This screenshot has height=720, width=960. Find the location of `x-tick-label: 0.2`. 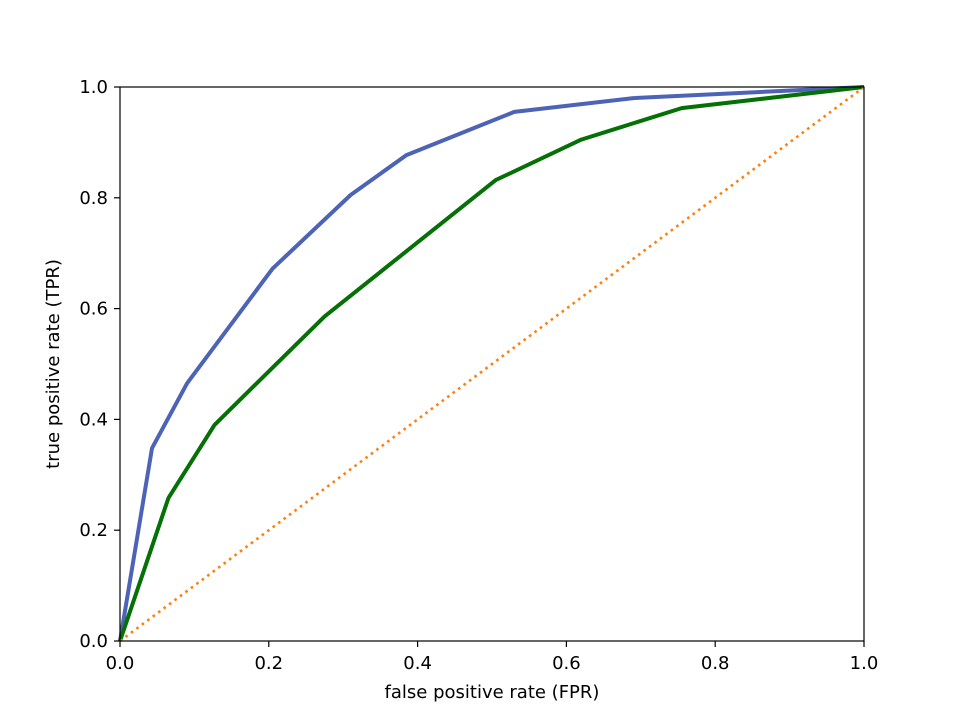

x-tick-label: 0.2 is located at coordinates (268, 663).